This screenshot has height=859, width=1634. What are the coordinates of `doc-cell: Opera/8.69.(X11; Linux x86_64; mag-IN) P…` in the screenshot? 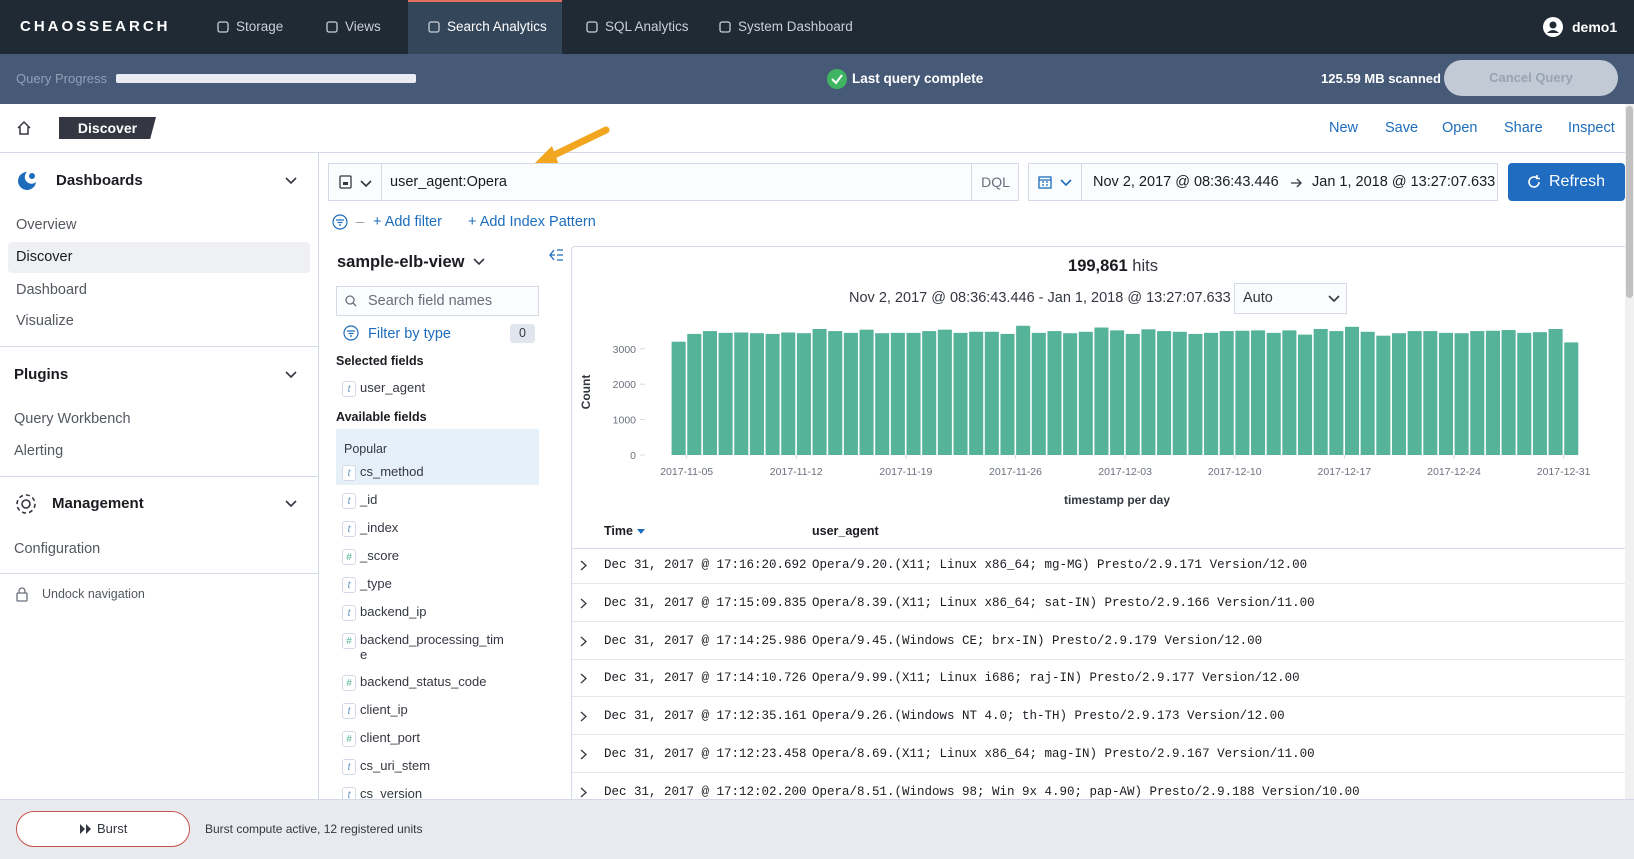 It's located at (1063, 754).